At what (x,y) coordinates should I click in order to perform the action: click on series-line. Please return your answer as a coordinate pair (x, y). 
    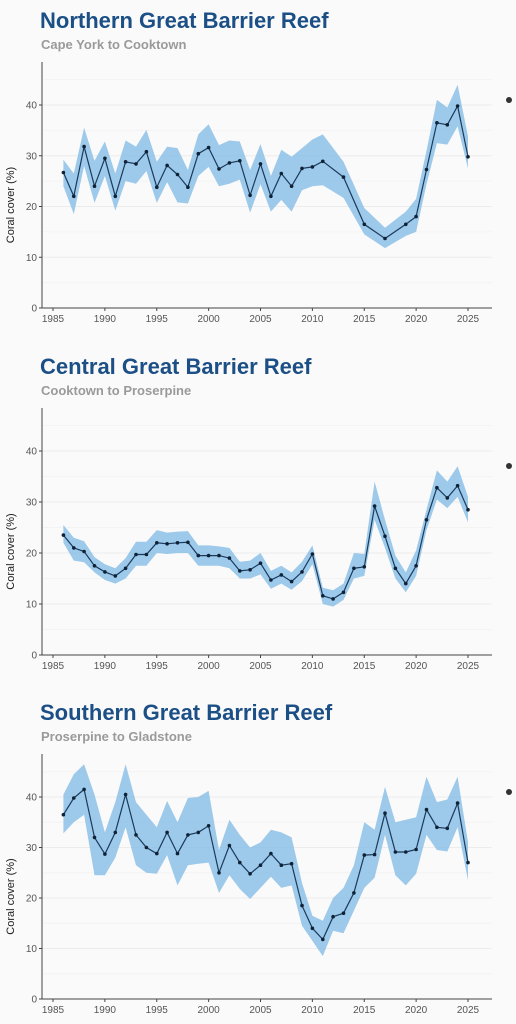
    Looking at the image, I should click on (265, 542).